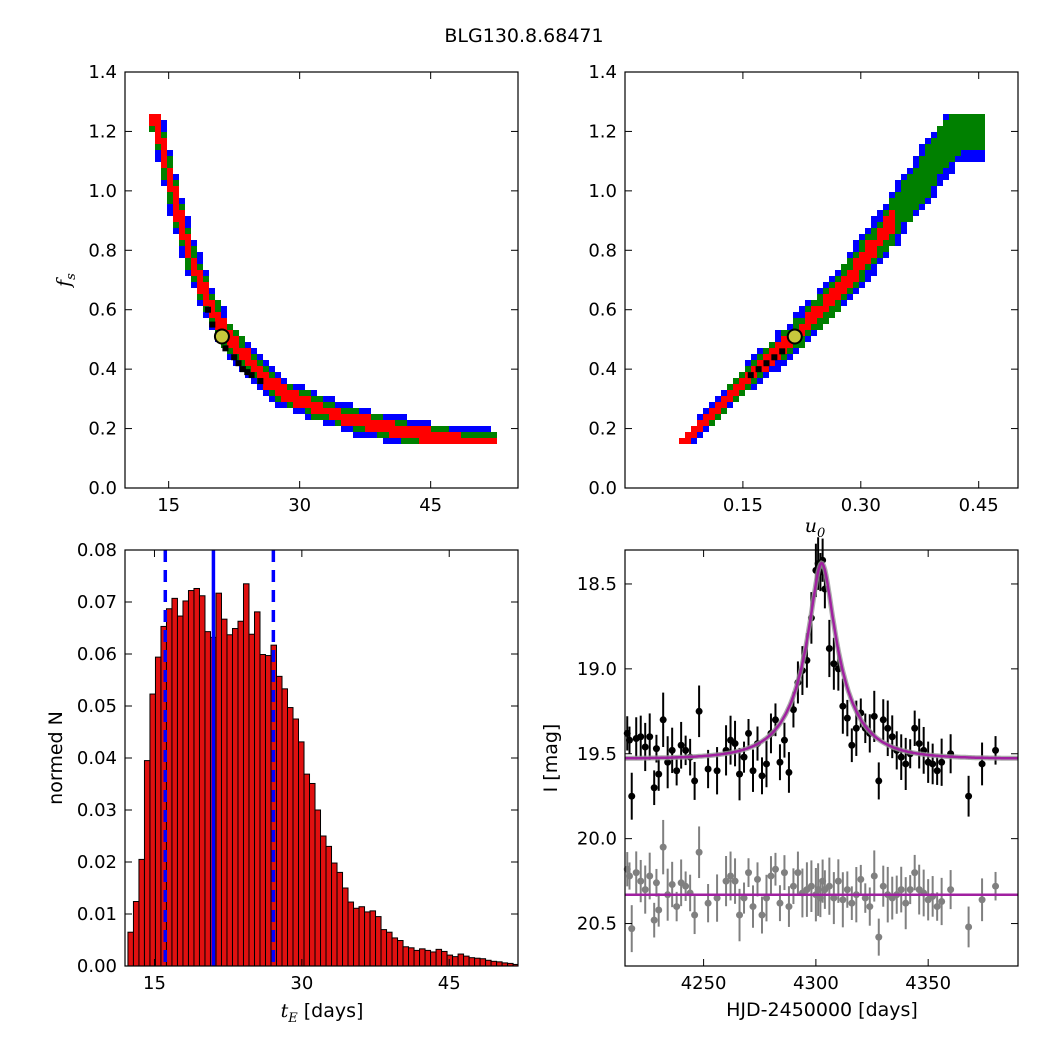 This screenshot has height=1050, width=1050. I want to click on p2-best-fit, so click(794, 336).